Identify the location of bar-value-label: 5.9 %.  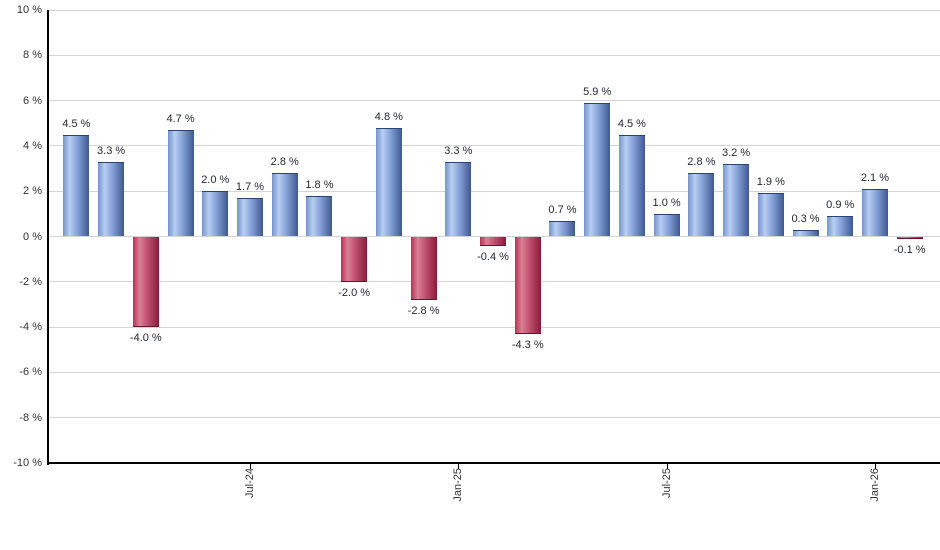
(597, 91).